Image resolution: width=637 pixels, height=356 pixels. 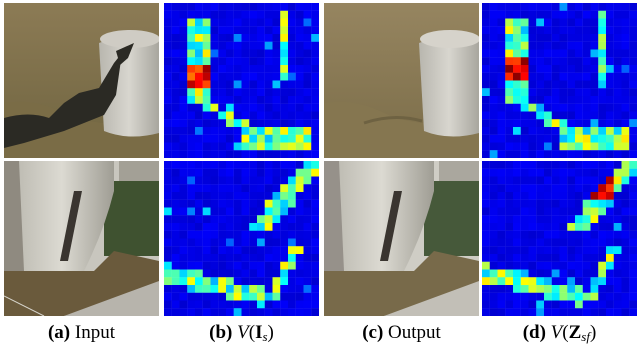 I want to click on photo-input-row2-image, so click(x=81, y=238).